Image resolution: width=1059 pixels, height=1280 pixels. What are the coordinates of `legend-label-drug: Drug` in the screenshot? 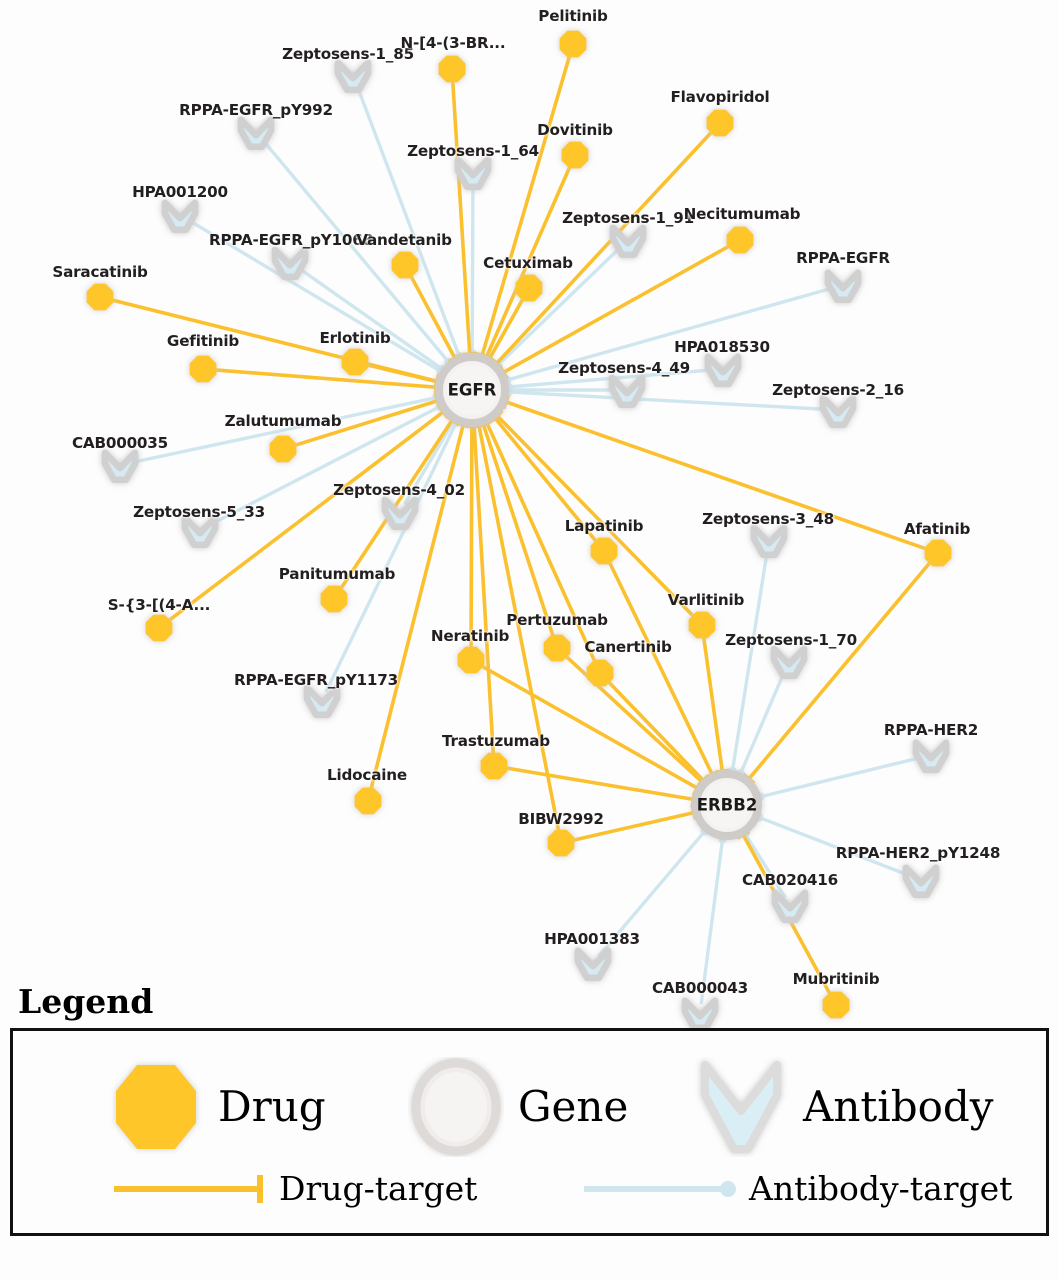 It's located at (272, 1106).